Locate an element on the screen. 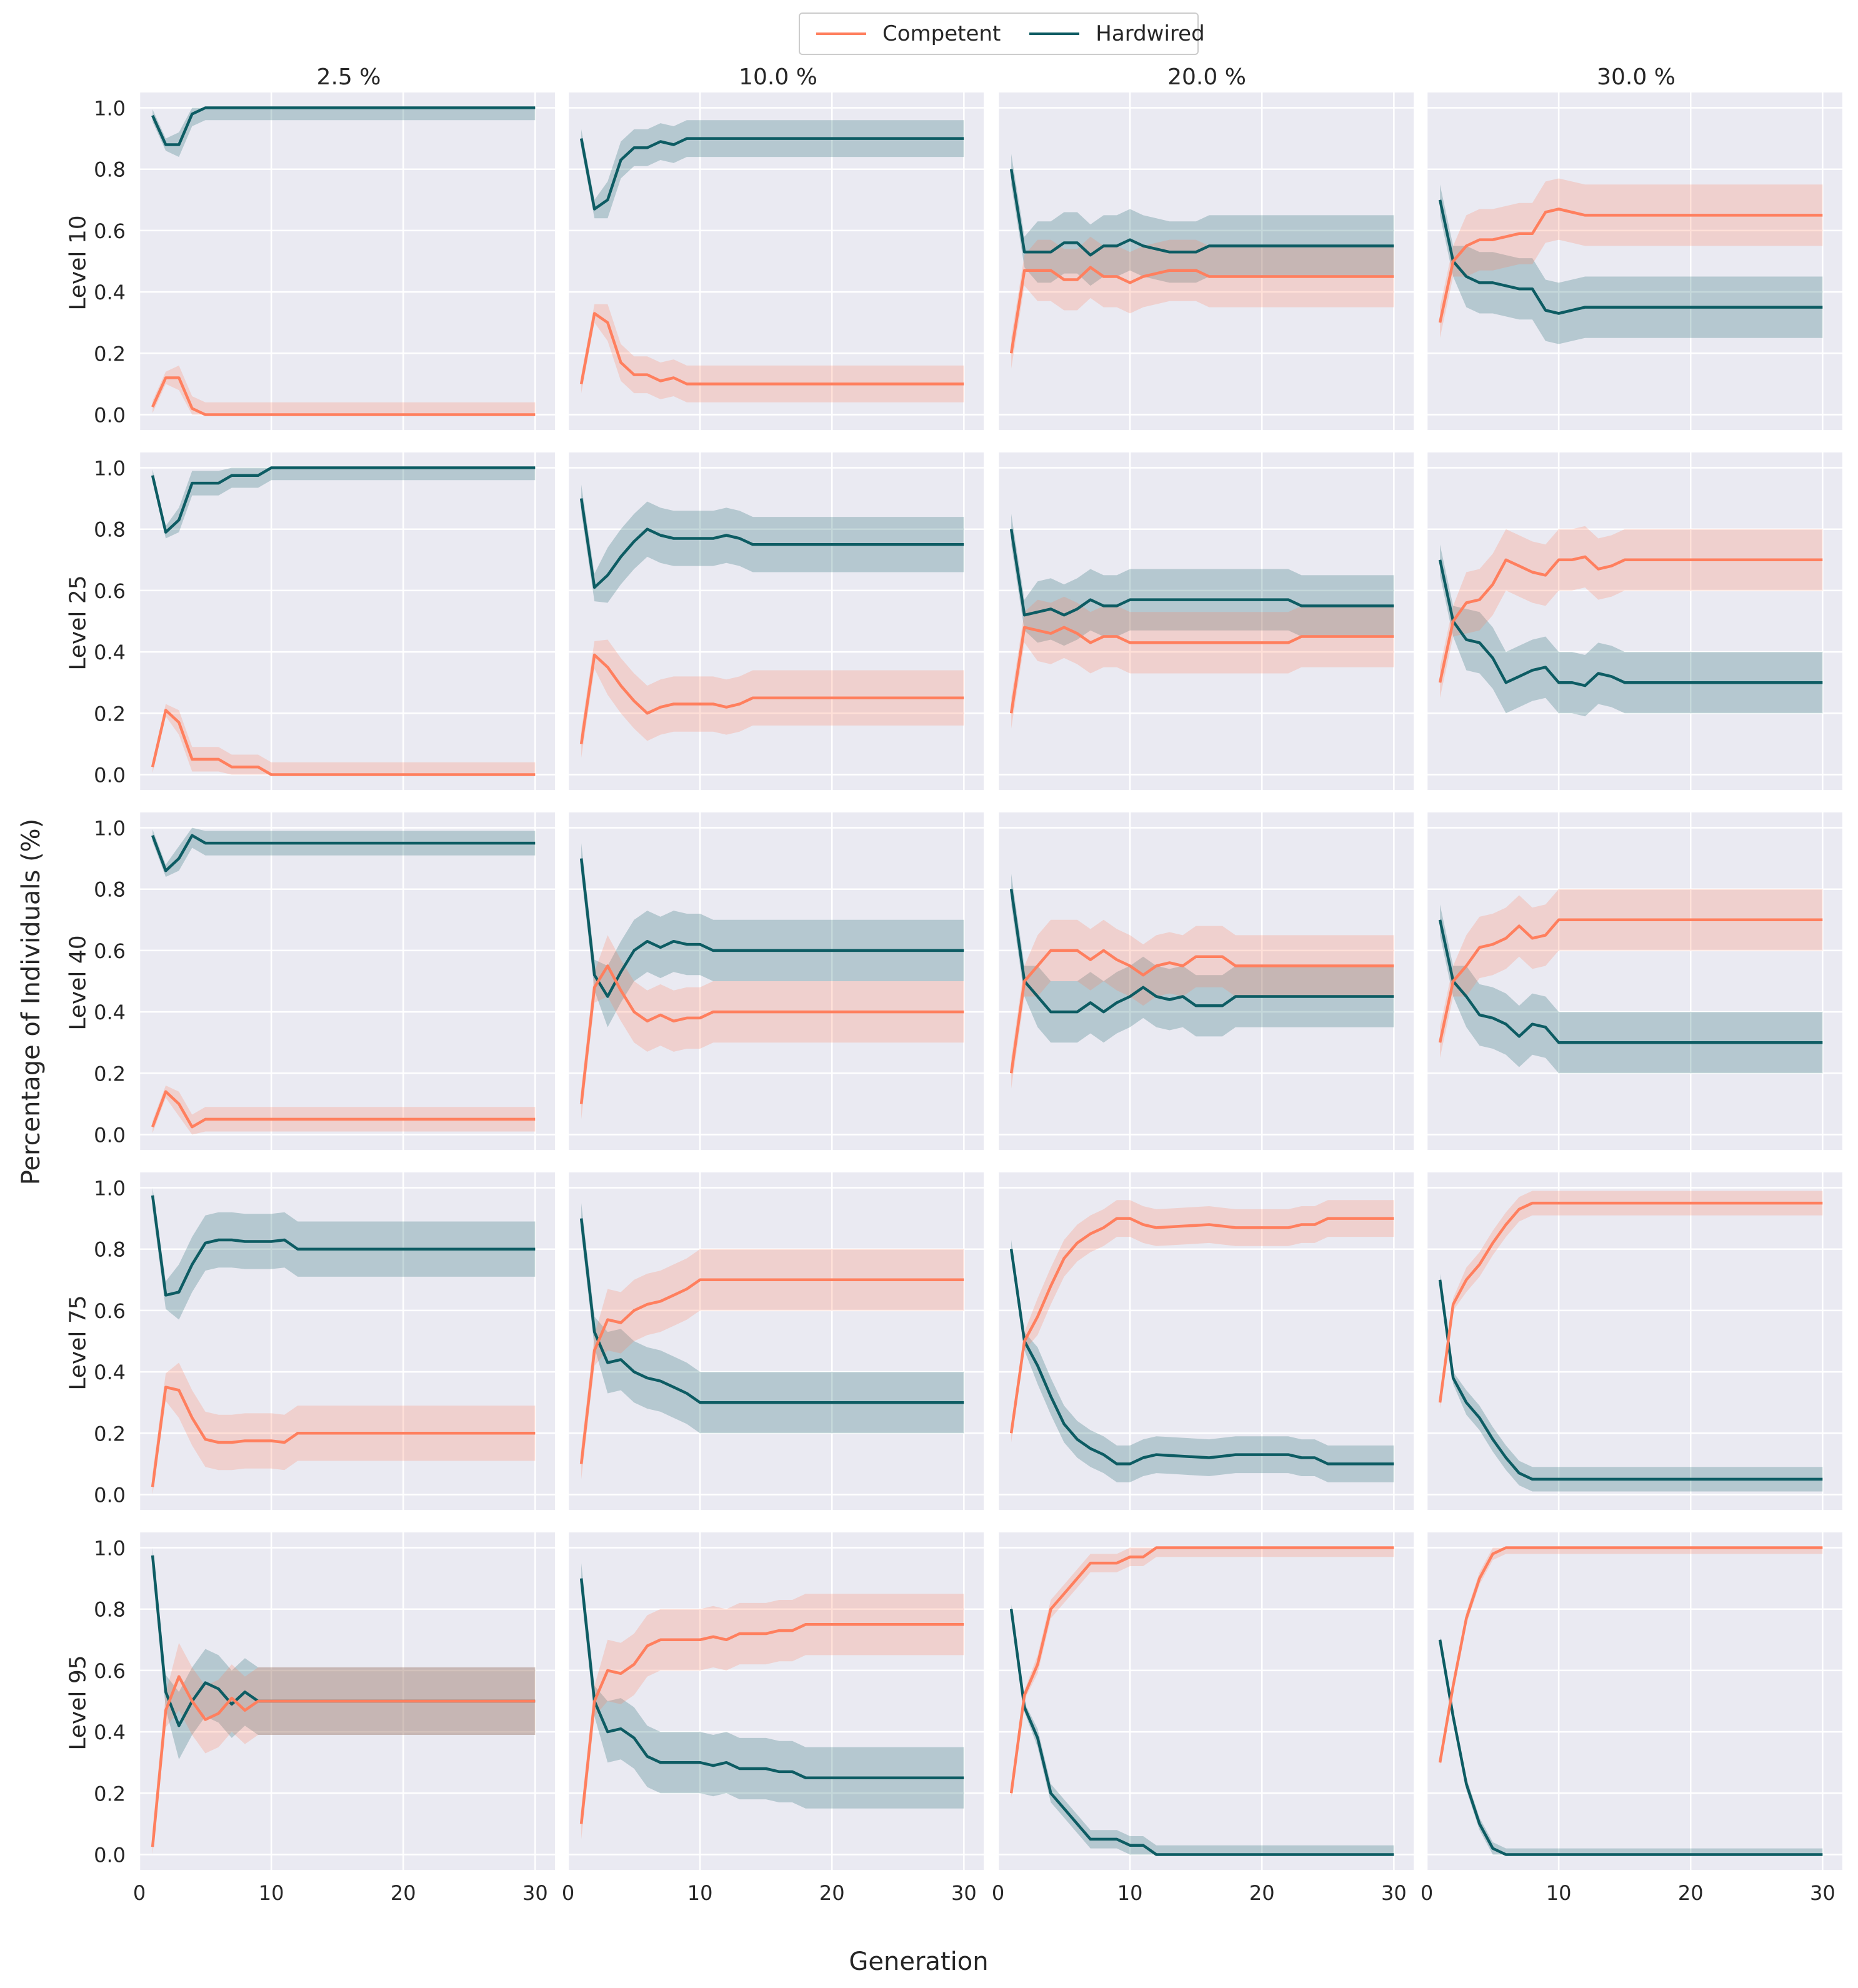 The width and height of the screenshot is (1858, 1988). legend-label-competent: Competent is located at coordinates (941, 34).